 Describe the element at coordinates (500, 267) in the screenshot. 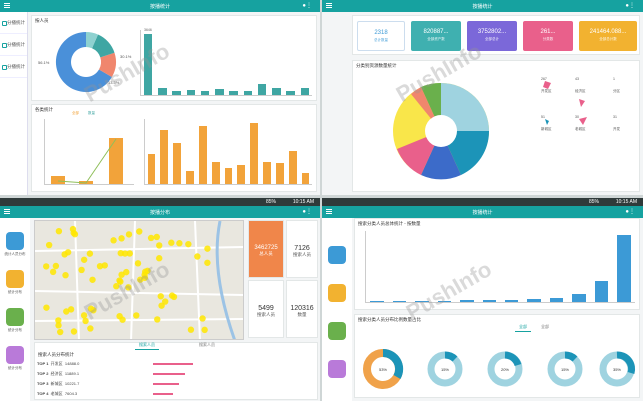

I see `count-bar-chart` at that location.